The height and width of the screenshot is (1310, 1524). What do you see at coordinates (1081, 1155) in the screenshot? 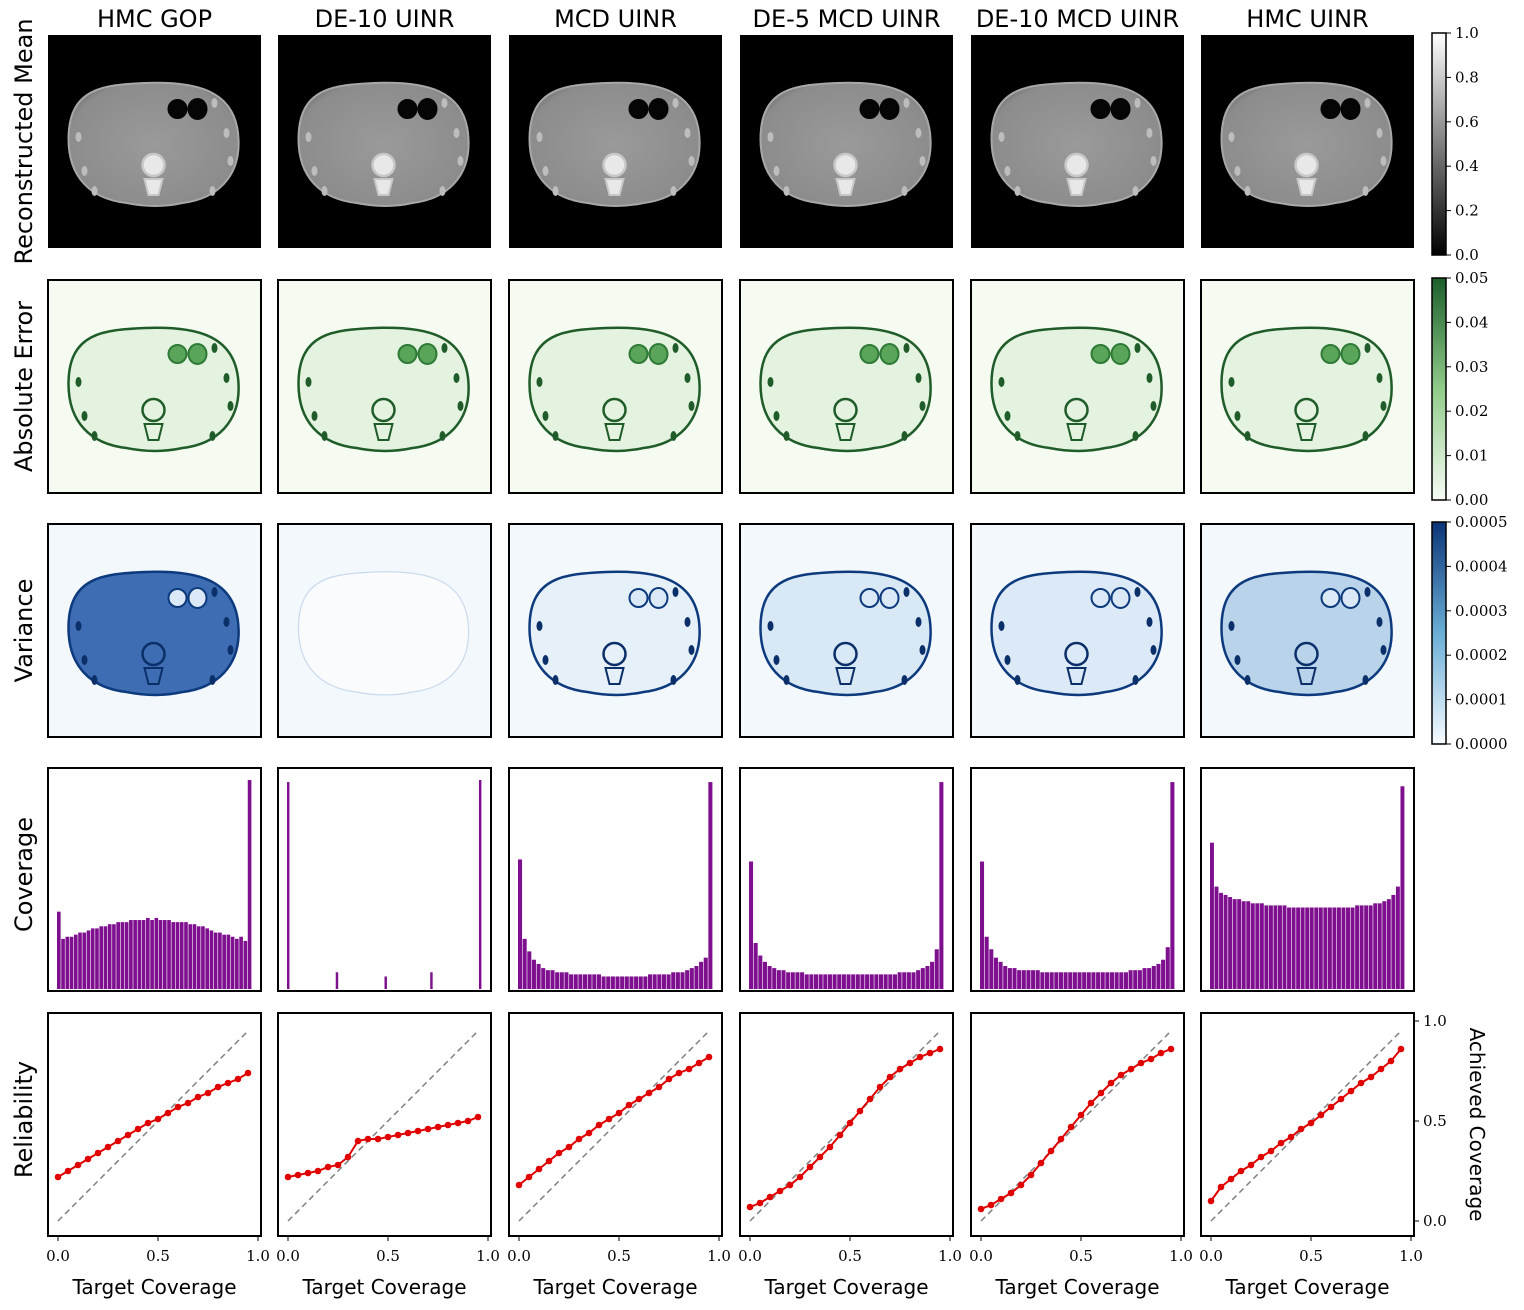
I see `reliability-plot: 0.0 0.5 1.0 Target Coverage` at bounding box center [1081, 1155].